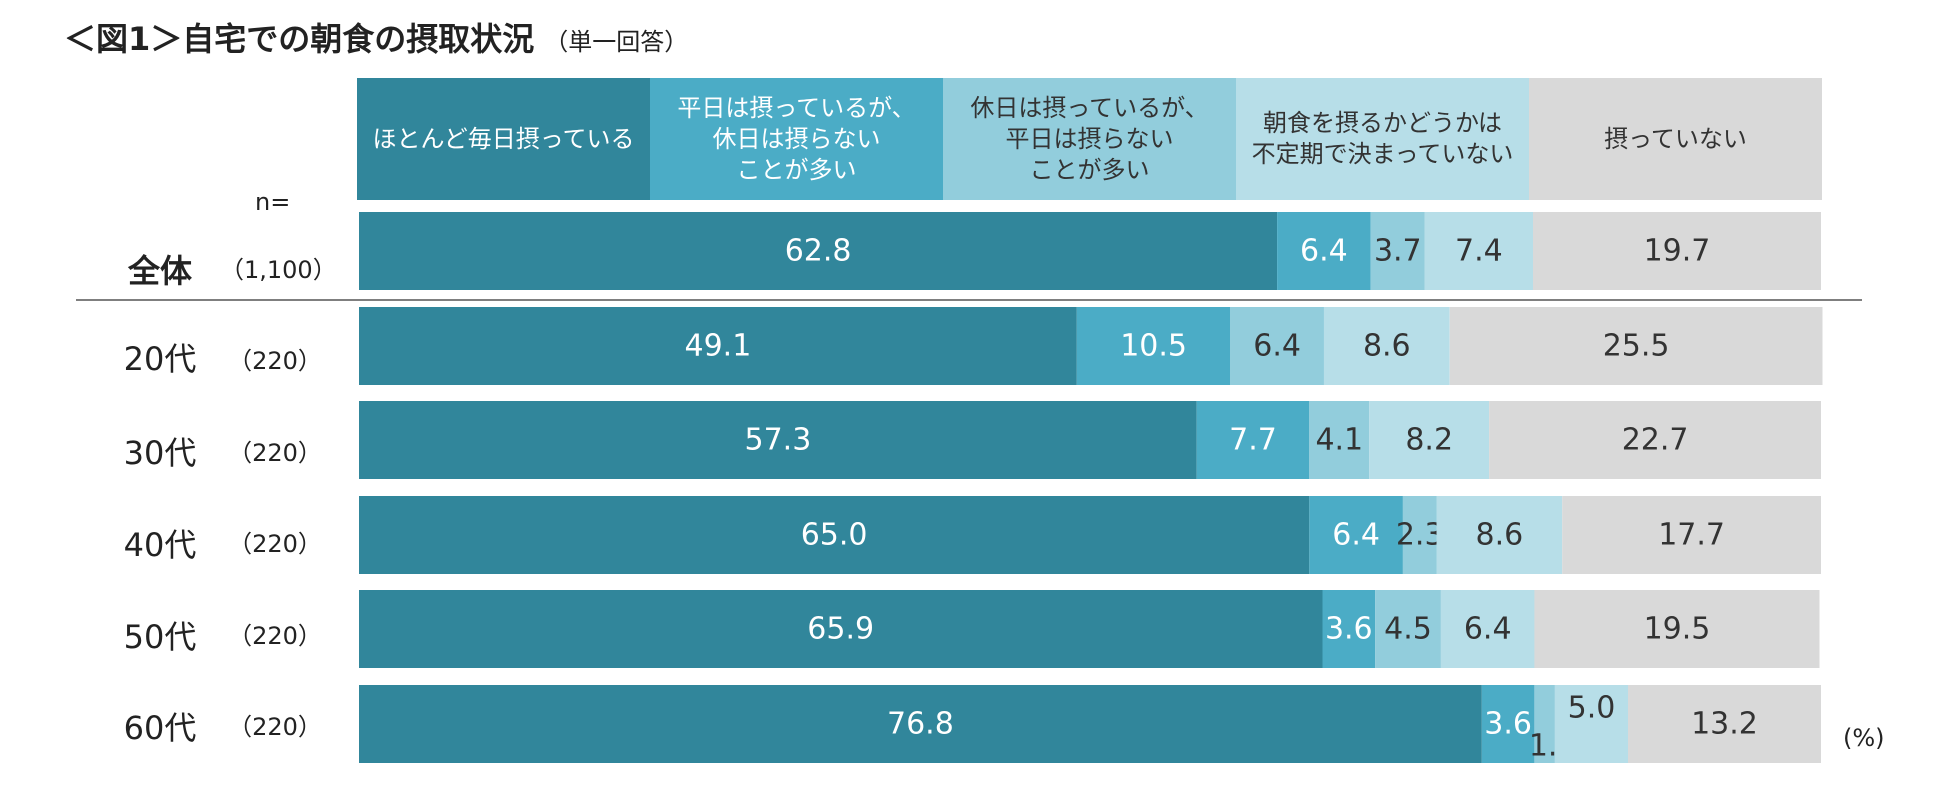 The width and height of the screenshot is (1950, 805). I want to click on chart-title-text: ＜図1＞自宅での朝食の摂取状況, so click(299, 39).